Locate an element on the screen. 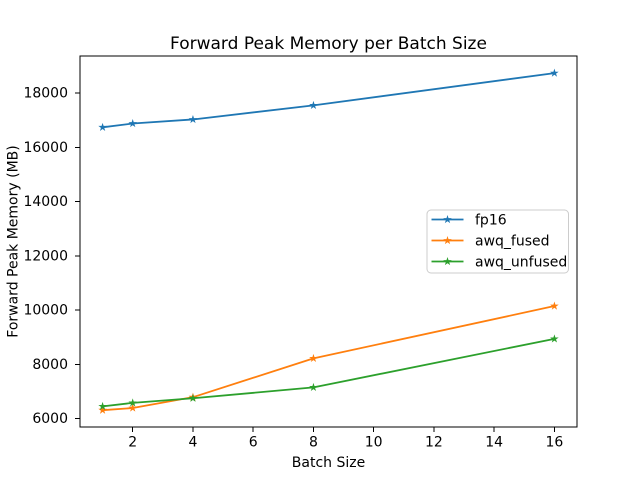 This screenshot has height=480, width=640. y-tick-label: 12000 is located at coordinates (45, 256).